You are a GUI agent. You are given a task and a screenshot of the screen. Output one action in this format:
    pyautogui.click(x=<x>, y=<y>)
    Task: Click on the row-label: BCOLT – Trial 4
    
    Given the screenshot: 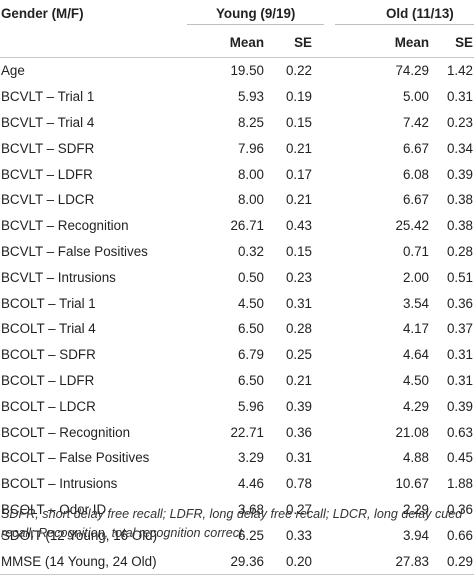 What is the action you would take?
    pyautogui.click(x=48, y=329)
    